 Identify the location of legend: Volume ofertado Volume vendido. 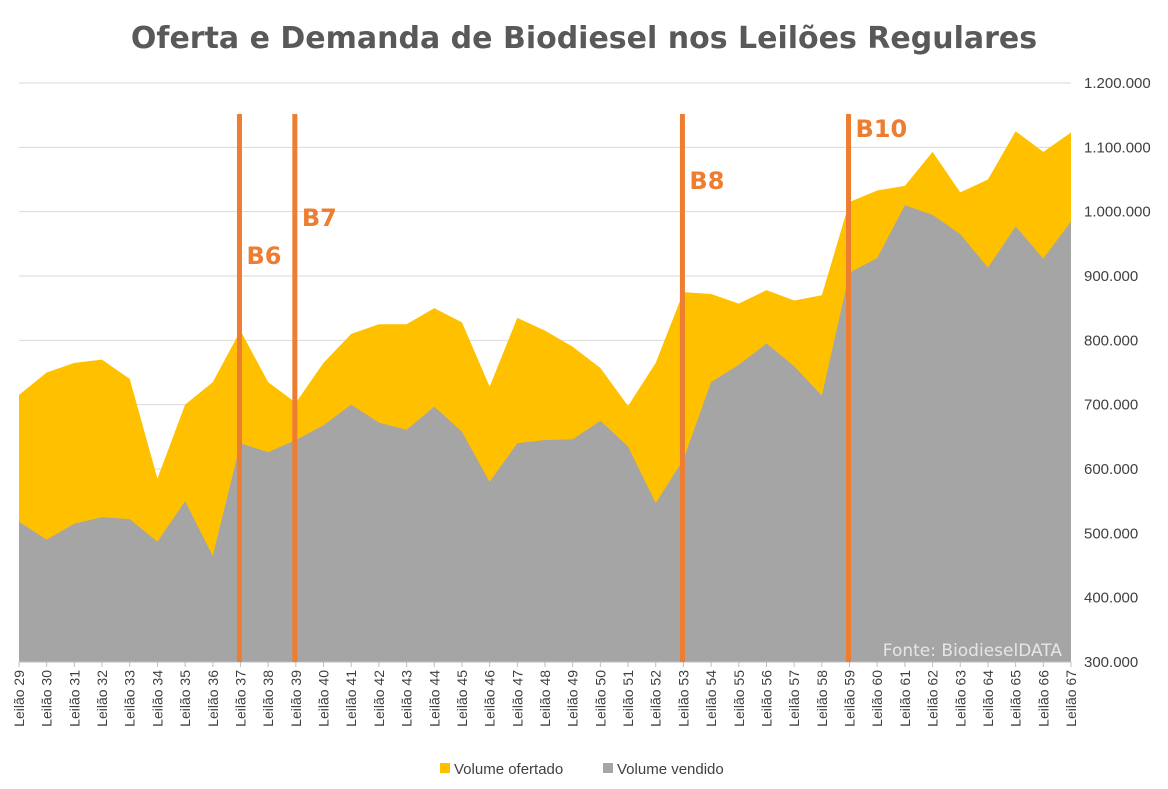
(582, 769).